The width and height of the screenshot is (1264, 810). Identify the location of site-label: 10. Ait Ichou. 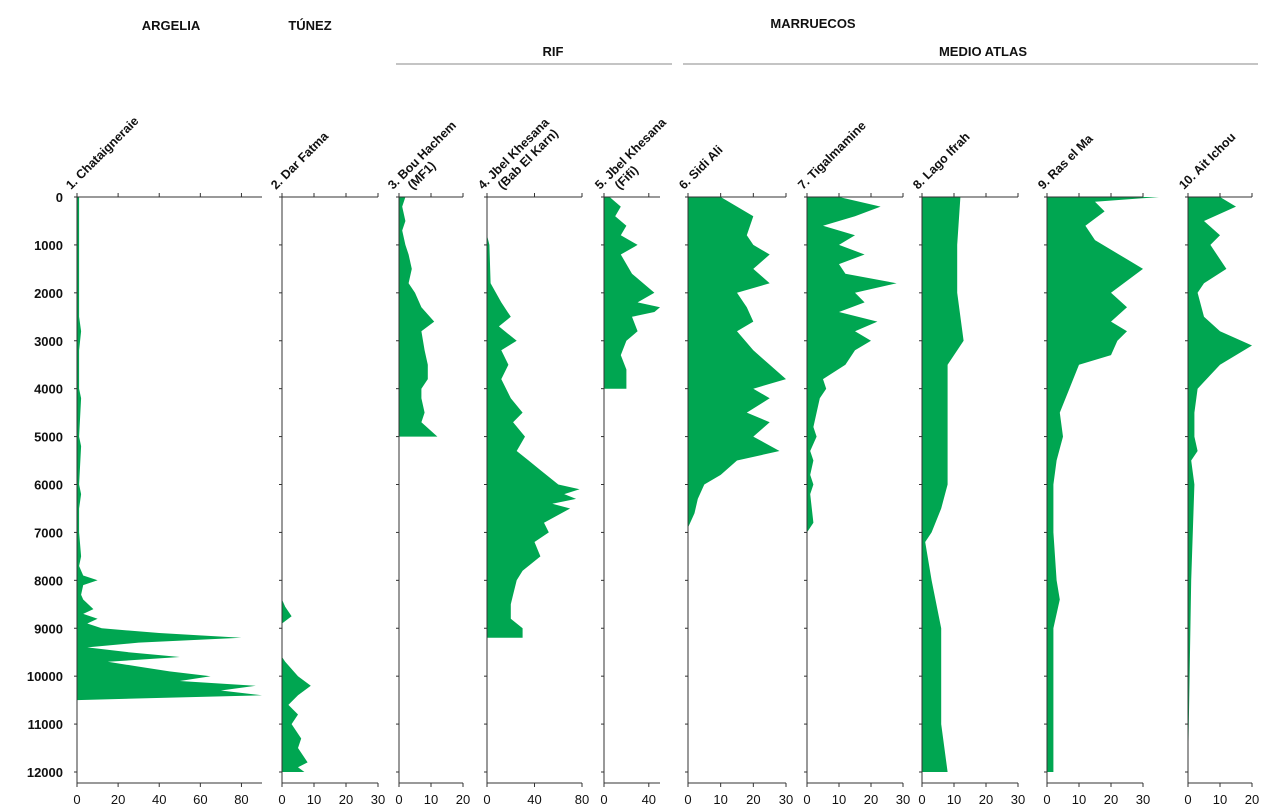
(1207, 161).